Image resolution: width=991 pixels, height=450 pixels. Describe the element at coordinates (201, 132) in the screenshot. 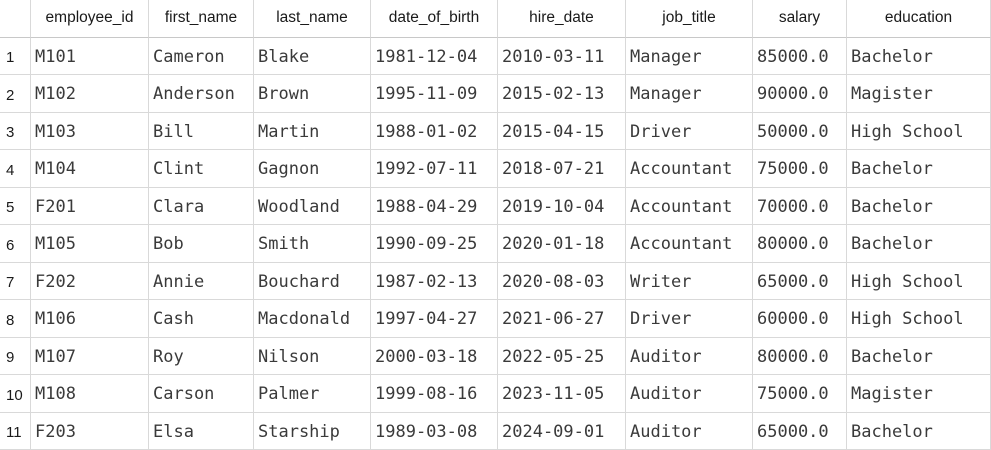

I see `cell-first-name: Bill` at that location.